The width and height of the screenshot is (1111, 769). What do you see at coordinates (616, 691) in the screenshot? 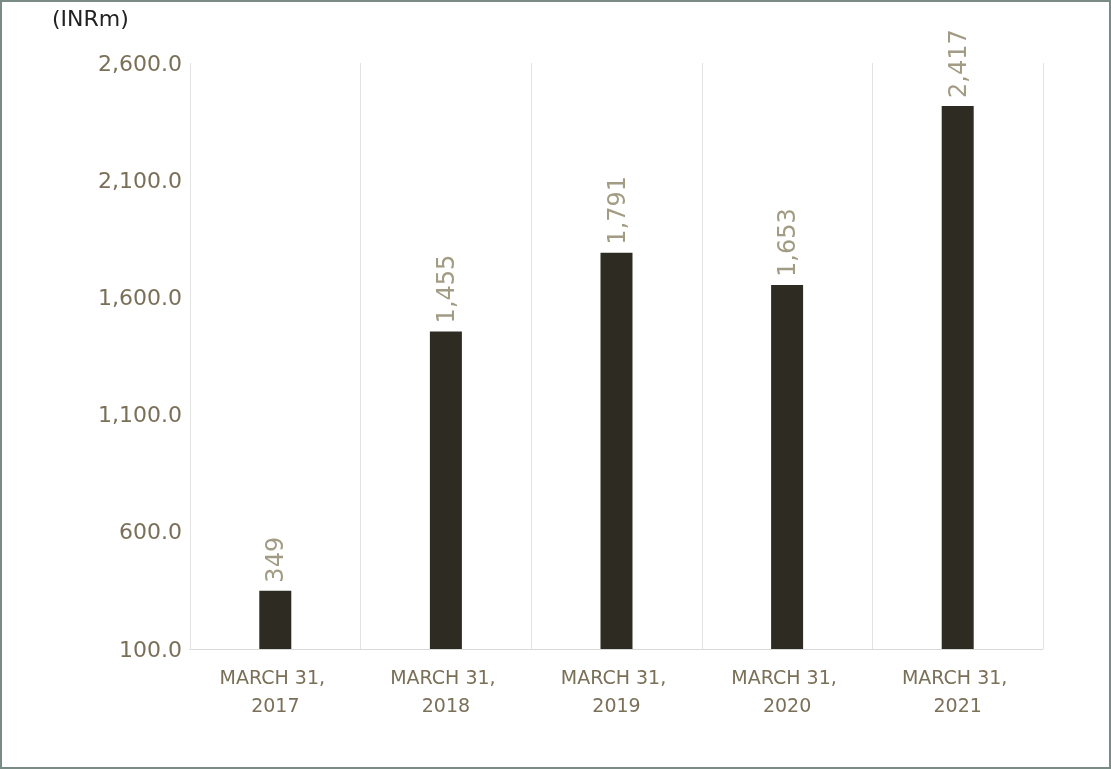
I see `x-tick-label: MARCH 31, 2019` at bounding box center [616, 691].